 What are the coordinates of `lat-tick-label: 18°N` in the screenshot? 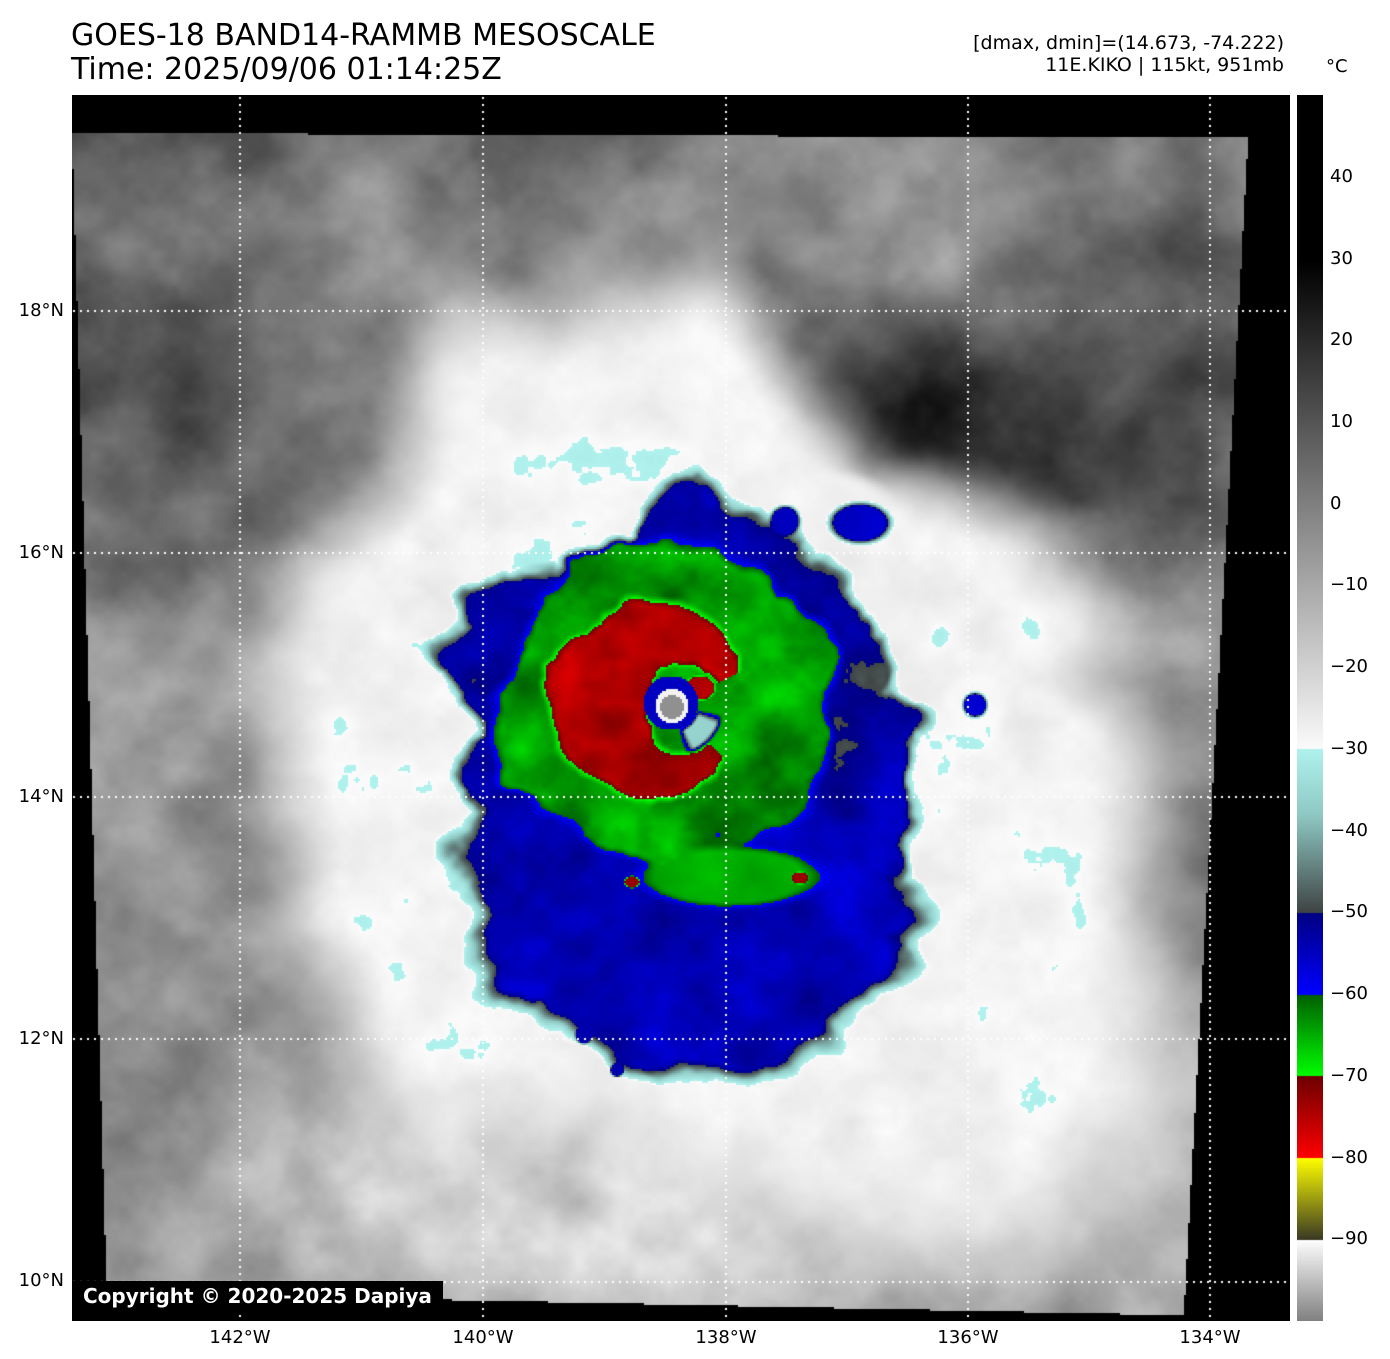 It's located at (41, 310).